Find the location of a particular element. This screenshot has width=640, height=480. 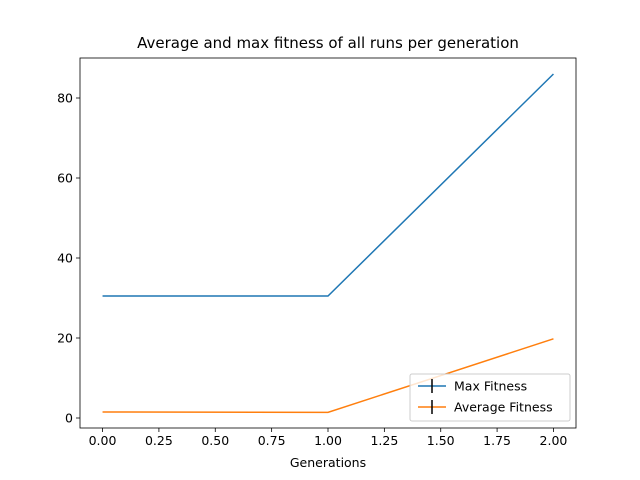

y-axis-ticks: 0 20 40 60 80 is located at coordinates (68, 258).